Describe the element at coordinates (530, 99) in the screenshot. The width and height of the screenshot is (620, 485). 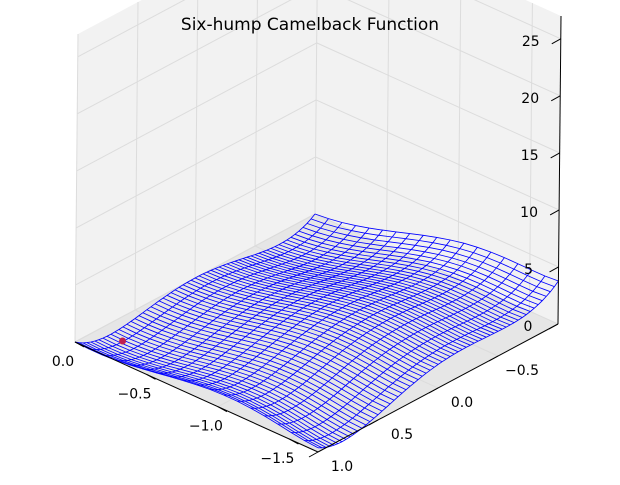
I see `z-tick-label: 20` at that location.